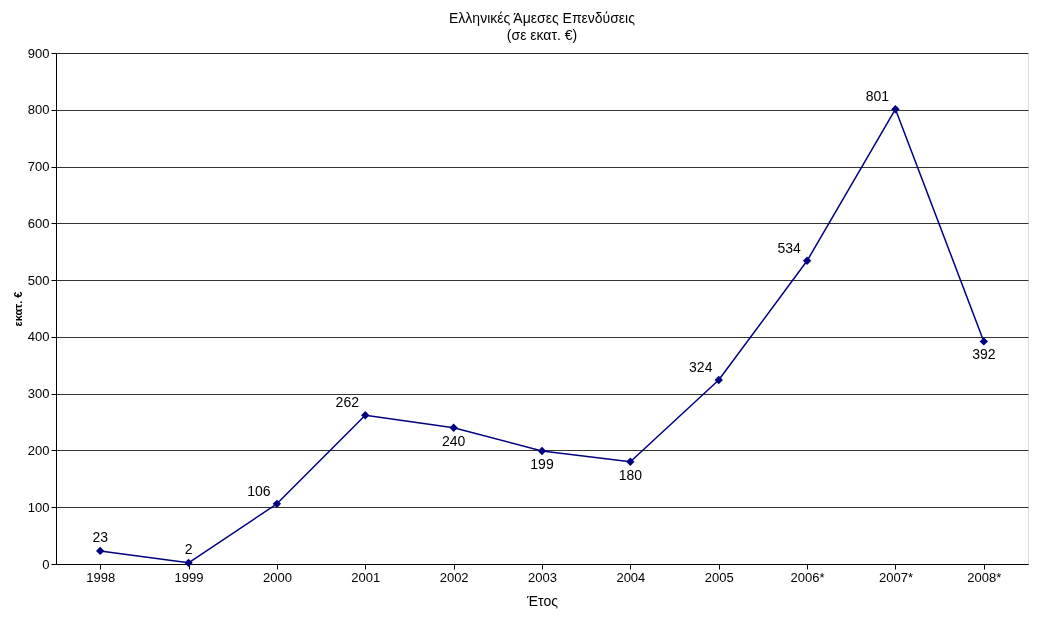 The height and width of the screenshot is (639, 1061). I want to click on y-tick-label: 500, so click(38, 280).